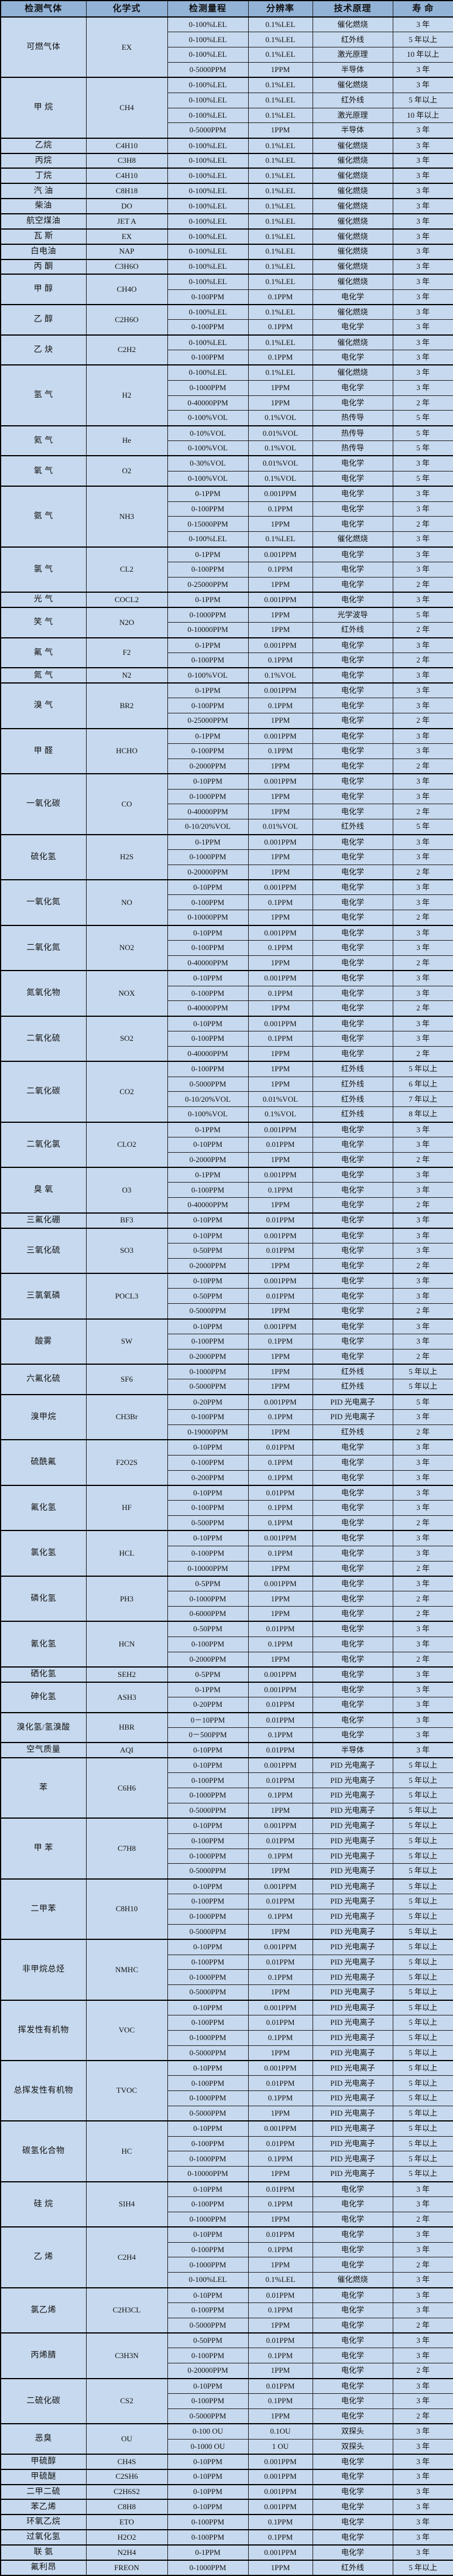 The width and height of the screenshot is (453, 2576). Describe the element at coordinates (227, 1788) in the screenshot. I see `table-row: 苯 C6H6 0-10PPM 0.001PPM PID 光电离子 5 年以上` at that location.